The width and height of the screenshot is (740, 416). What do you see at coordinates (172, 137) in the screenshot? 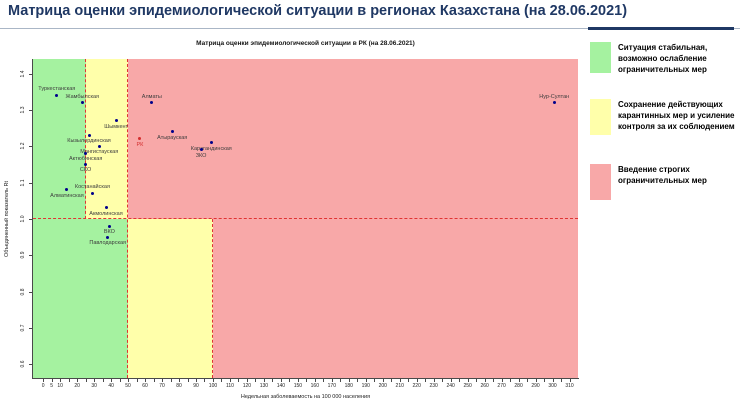
I see `data-point-label: Атырауская` at bounding box center [172, 137].